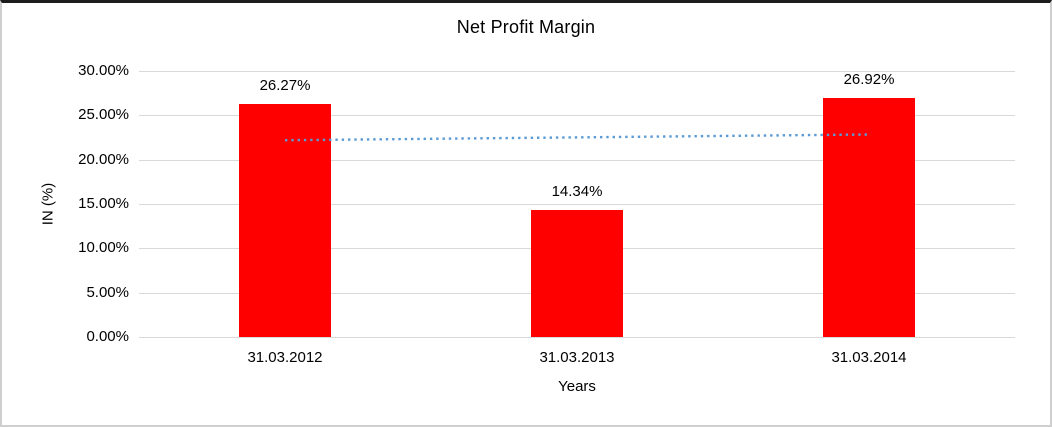 Image resolution: width=1052 pixels, height=427 pixels. What do you see at coordinates (526, 27) in the screenshot?
I see `chart-title: Net Profit Margin` at bounding box center [526, 27].